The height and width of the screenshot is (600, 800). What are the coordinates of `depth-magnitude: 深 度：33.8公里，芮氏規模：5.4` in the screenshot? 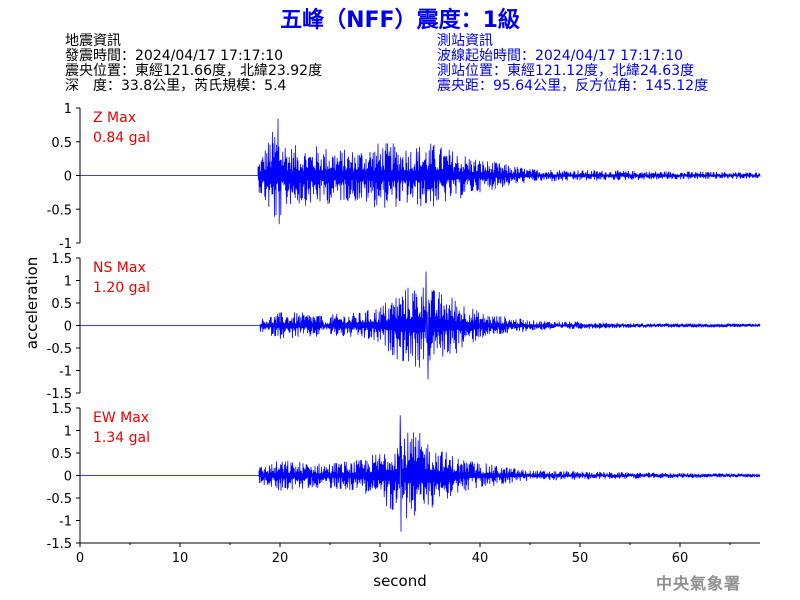 It's located at (176, 86).